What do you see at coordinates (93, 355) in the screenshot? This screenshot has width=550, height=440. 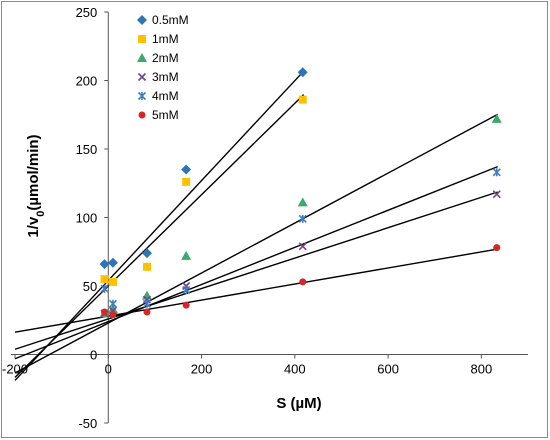 I see `y-tick-label: 0` at bounding box center [93, 355].